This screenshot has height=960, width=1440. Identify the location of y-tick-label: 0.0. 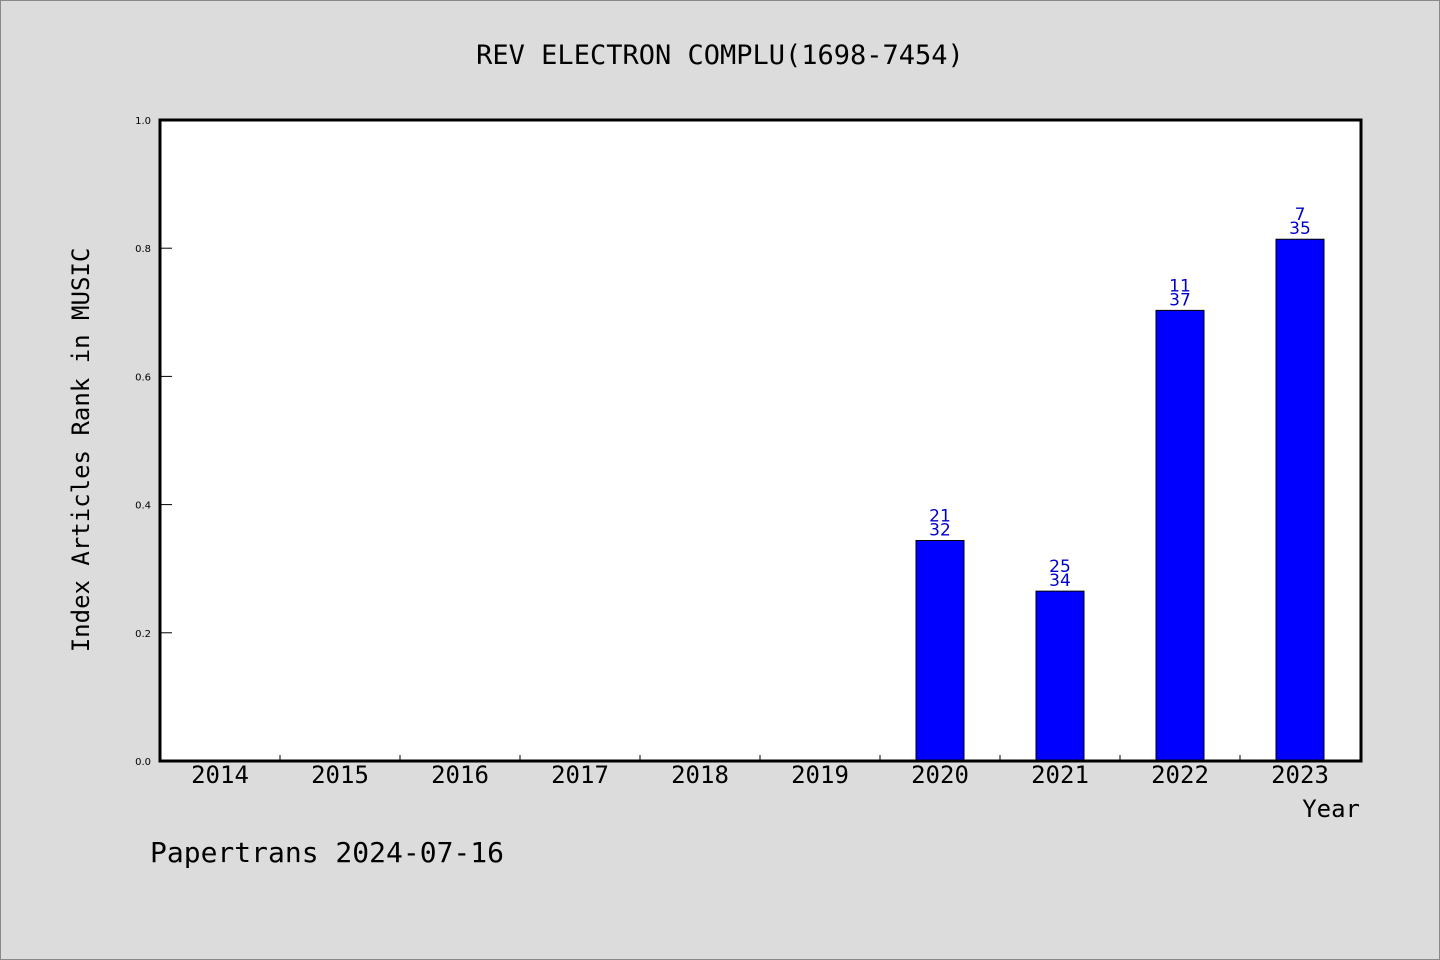
(143, 762).